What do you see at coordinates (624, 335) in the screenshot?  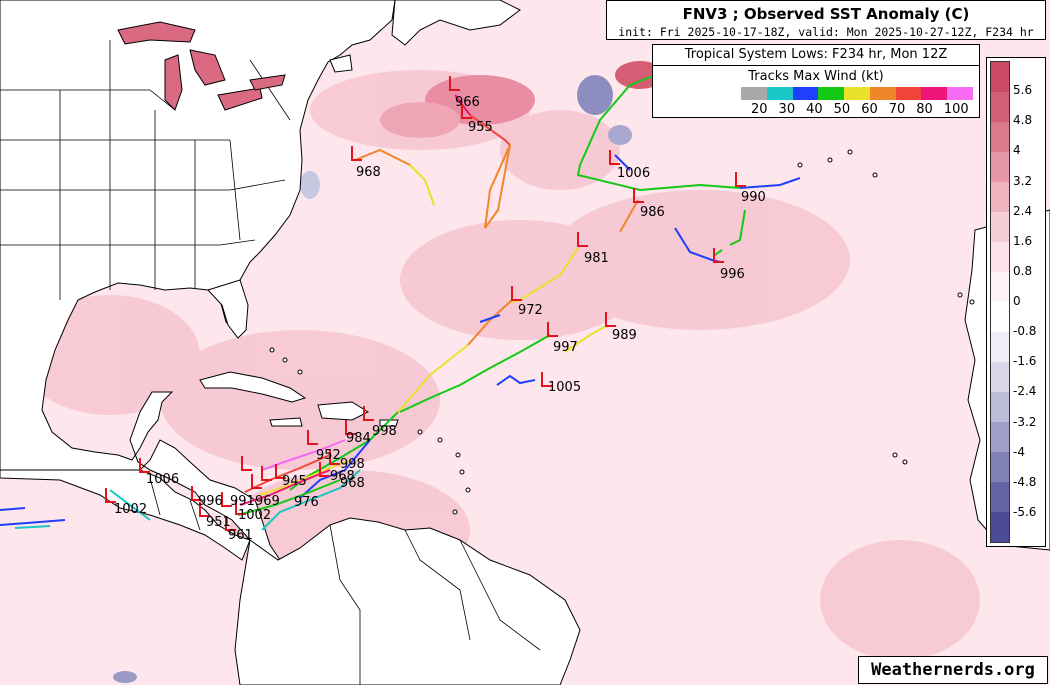 I see `low-label: 989` at bounding box center [624, 335].